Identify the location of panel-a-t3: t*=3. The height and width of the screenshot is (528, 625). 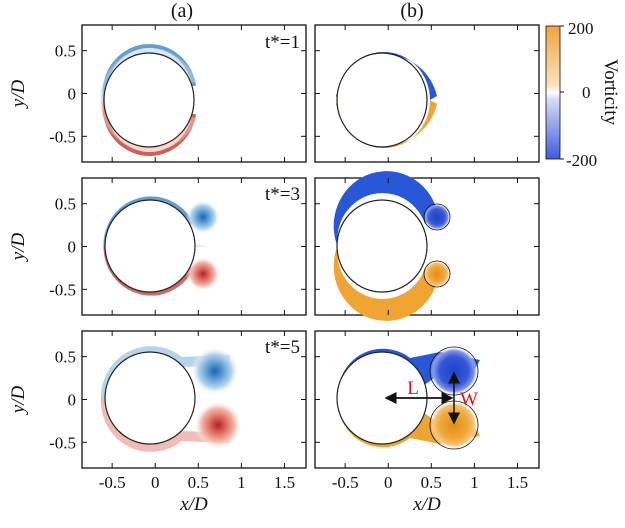
(194, 246).